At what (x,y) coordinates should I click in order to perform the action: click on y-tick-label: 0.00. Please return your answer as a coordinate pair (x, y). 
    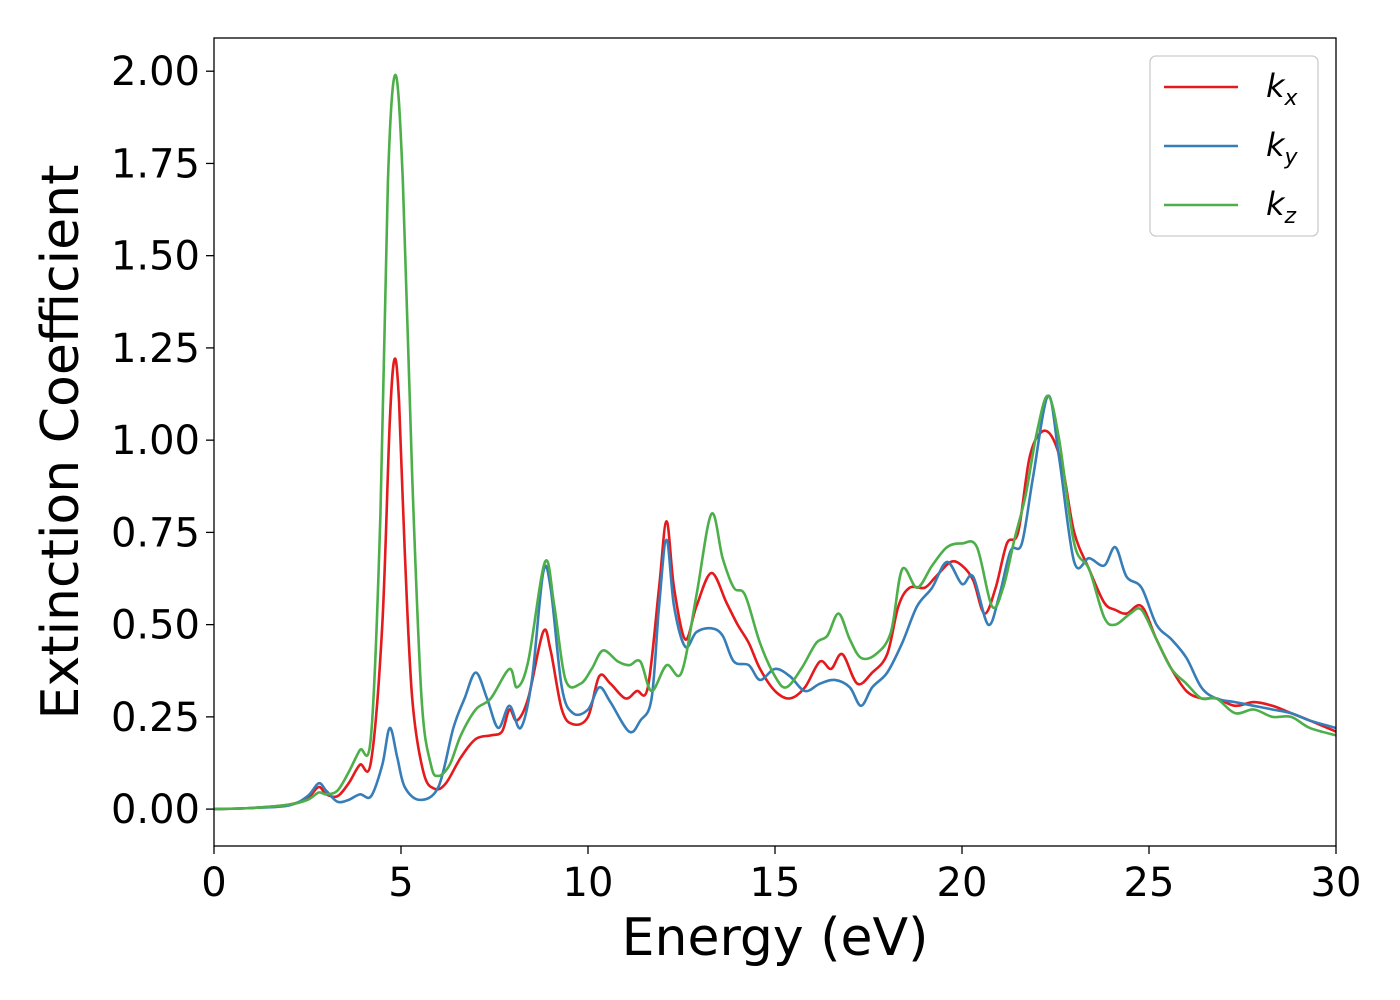
    Looking at the image, I should click on (155, 810).